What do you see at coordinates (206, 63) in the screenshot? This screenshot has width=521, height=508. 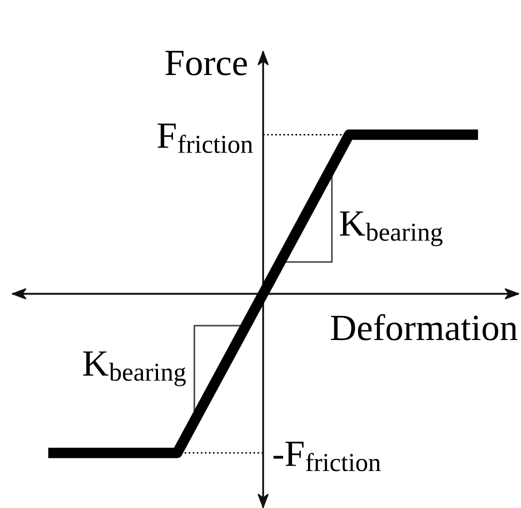 I see `y-axis-title: Force` at bounding box center [206, 63].